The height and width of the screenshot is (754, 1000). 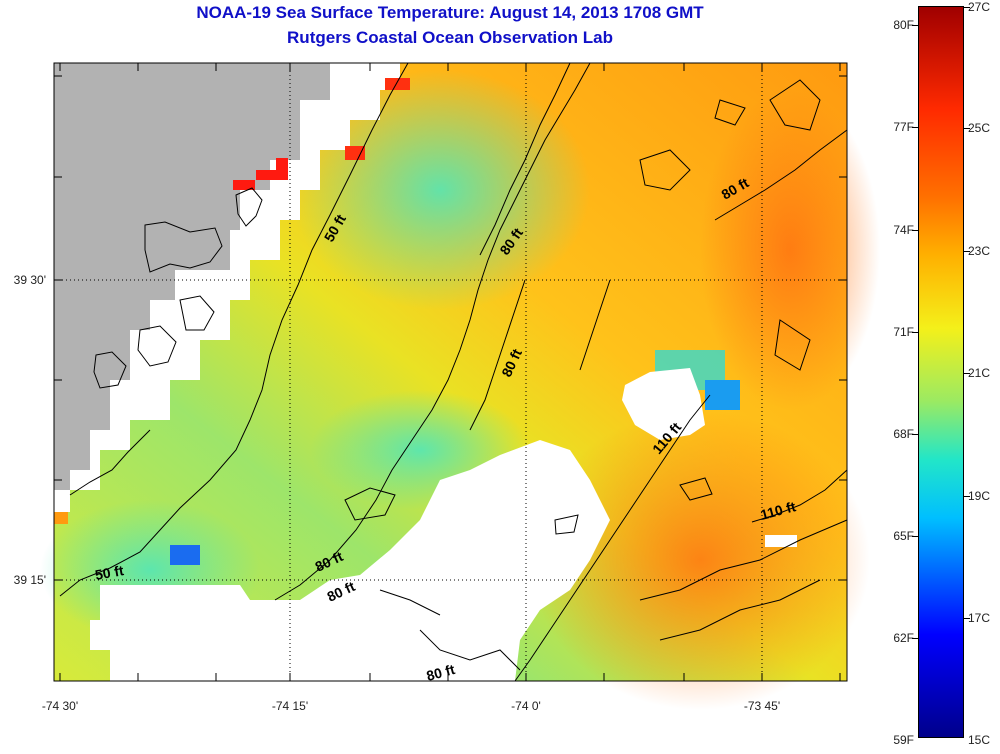 What do you see at coordinates (166, 341) in the screenshot?
I see `coastline` at bounding box center [166, 341].